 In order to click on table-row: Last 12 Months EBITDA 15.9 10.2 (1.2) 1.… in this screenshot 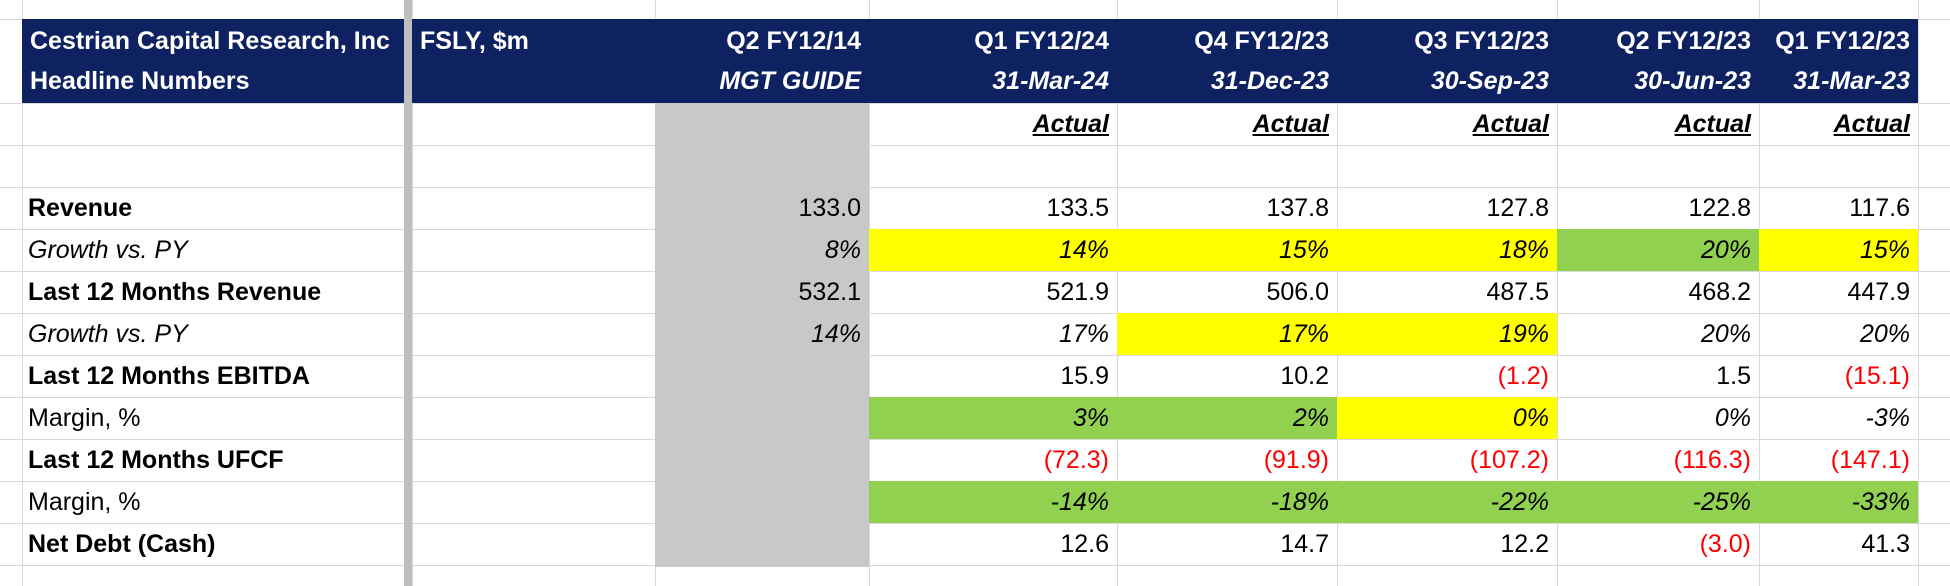, I will do `click(975, 376)`.